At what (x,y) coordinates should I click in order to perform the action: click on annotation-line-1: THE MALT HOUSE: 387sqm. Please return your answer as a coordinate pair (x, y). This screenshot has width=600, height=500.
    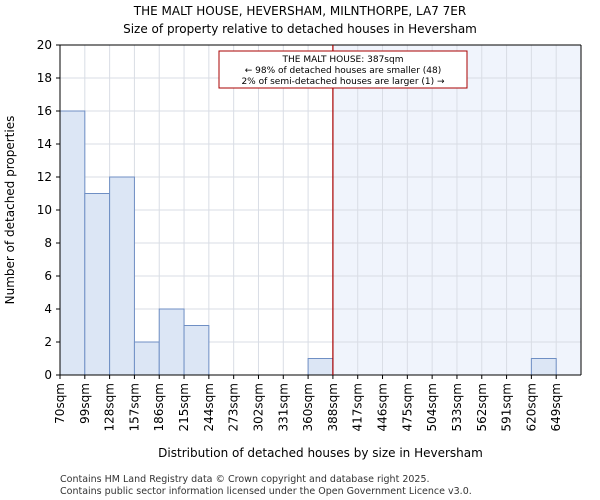
    Looking at the image, I should click on (343, 60).